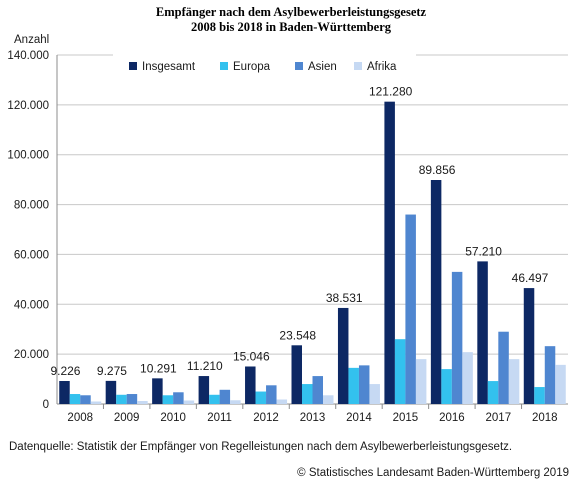 This screenshot has height=481, width=582. What do you see at coordinates (31, 206) in the screenshot?
I see `y-tick-label: 80.000` at bounding box center [31, 206].